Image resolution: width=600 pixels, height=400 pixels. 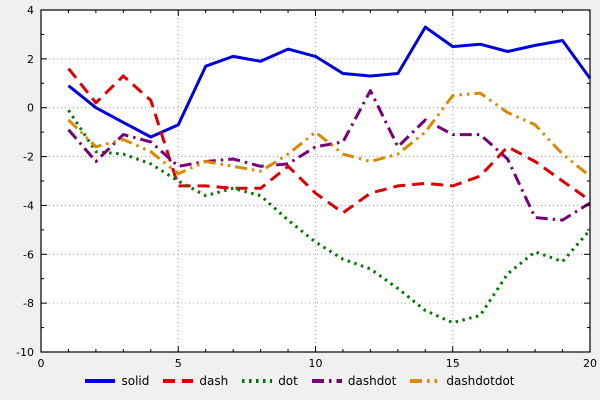 I want to click on legend-line-sample-dashdotdot, so click(x=425, y=381).